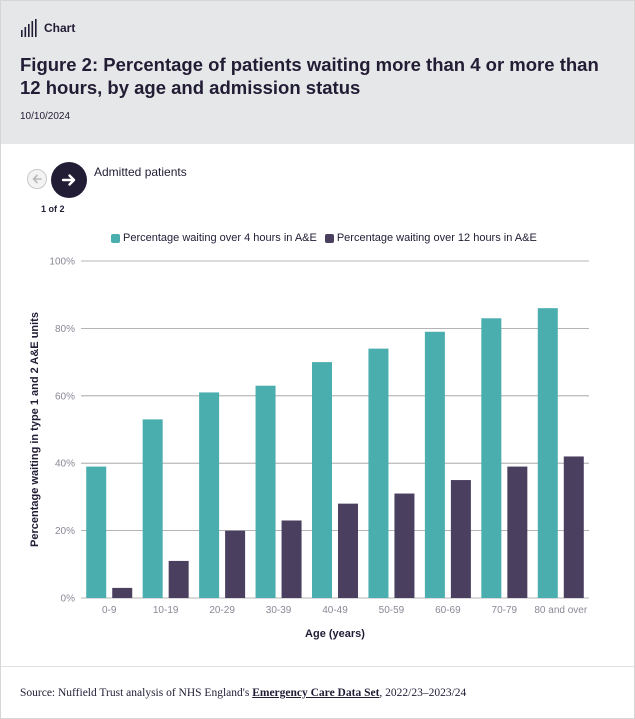  Describe the element at coordinates (220, 238) in the screenshot. I see `legend-label-4-hours: Percentage waiting over 4 hours in A&E` at that location.